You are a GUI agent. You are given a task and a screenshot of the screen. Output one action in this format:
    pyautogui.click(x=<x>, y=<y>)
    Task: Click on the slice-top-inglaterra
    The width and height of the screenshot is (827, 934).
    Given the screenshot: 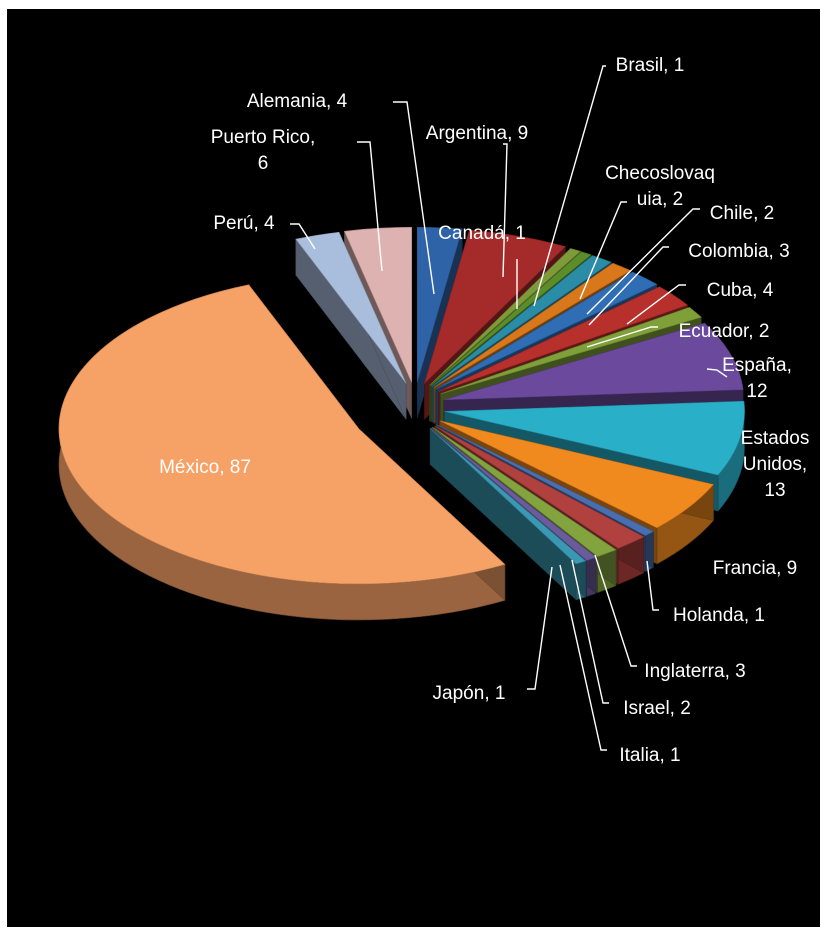 What is the action you would take?
    pyautogui.click(x=539, y=487)
    